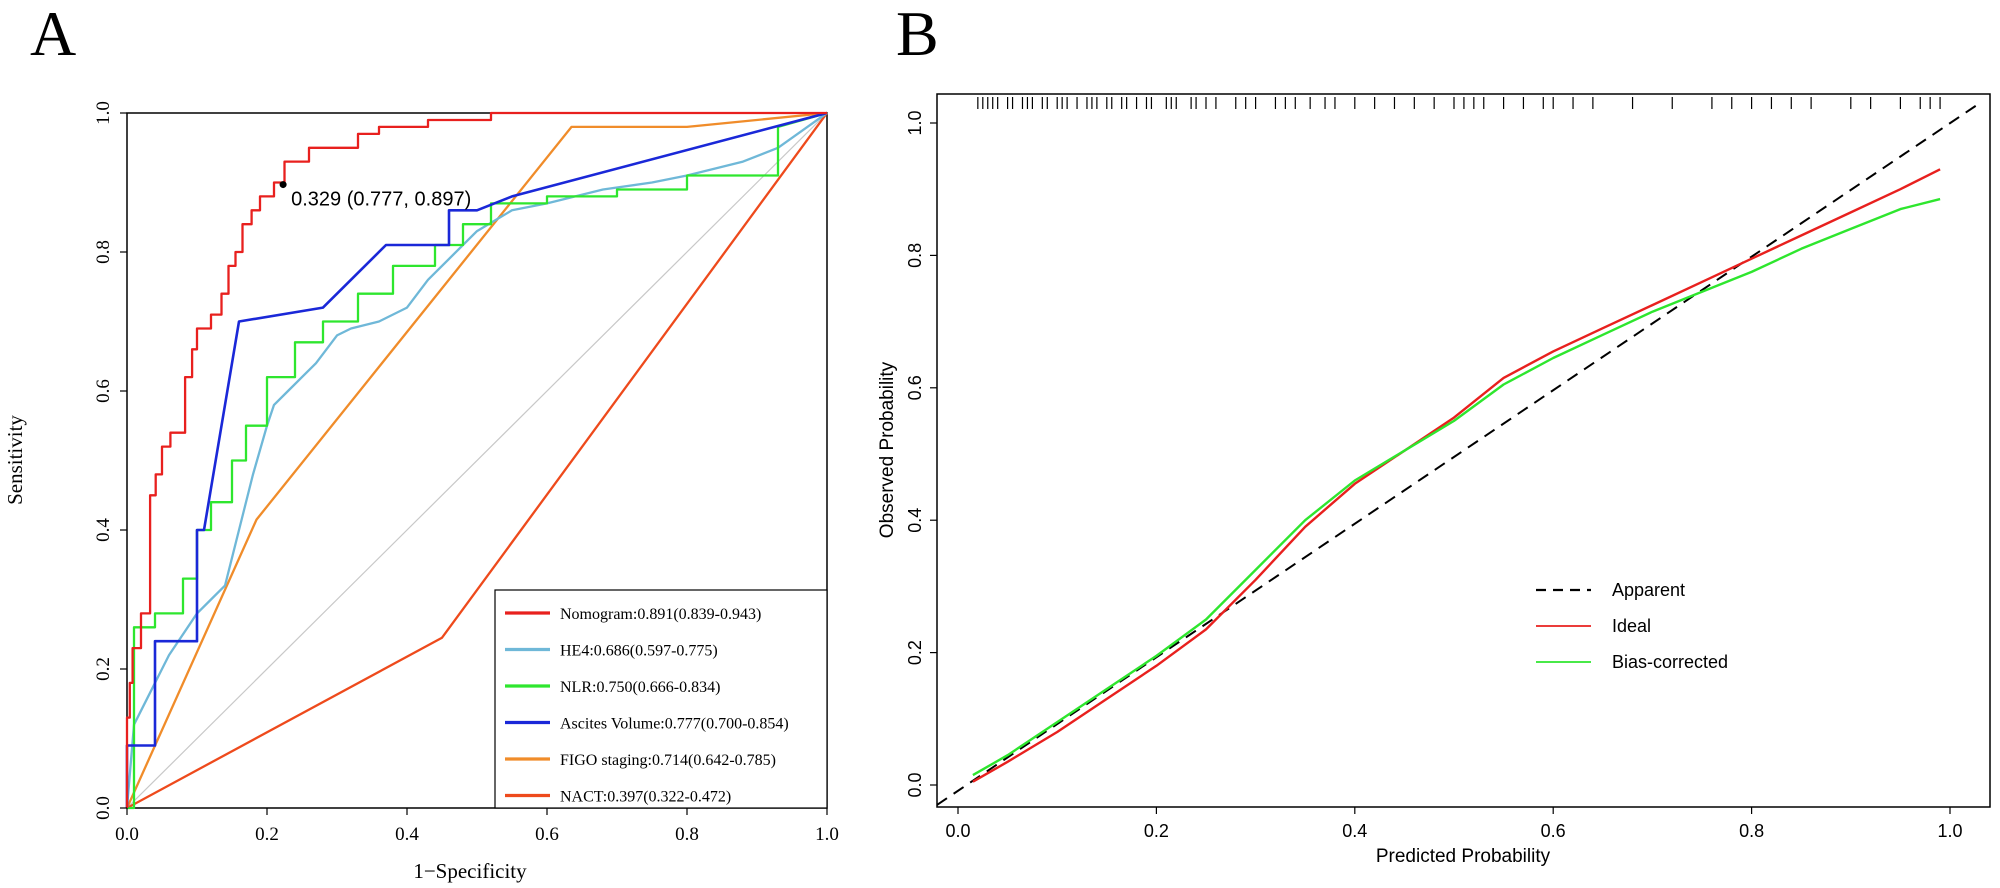  What do you see at coordinates (1156, 831) in the screenshot?
I see `calibration-x-tick-label: 0.2` at bounding box center [1156, 831].